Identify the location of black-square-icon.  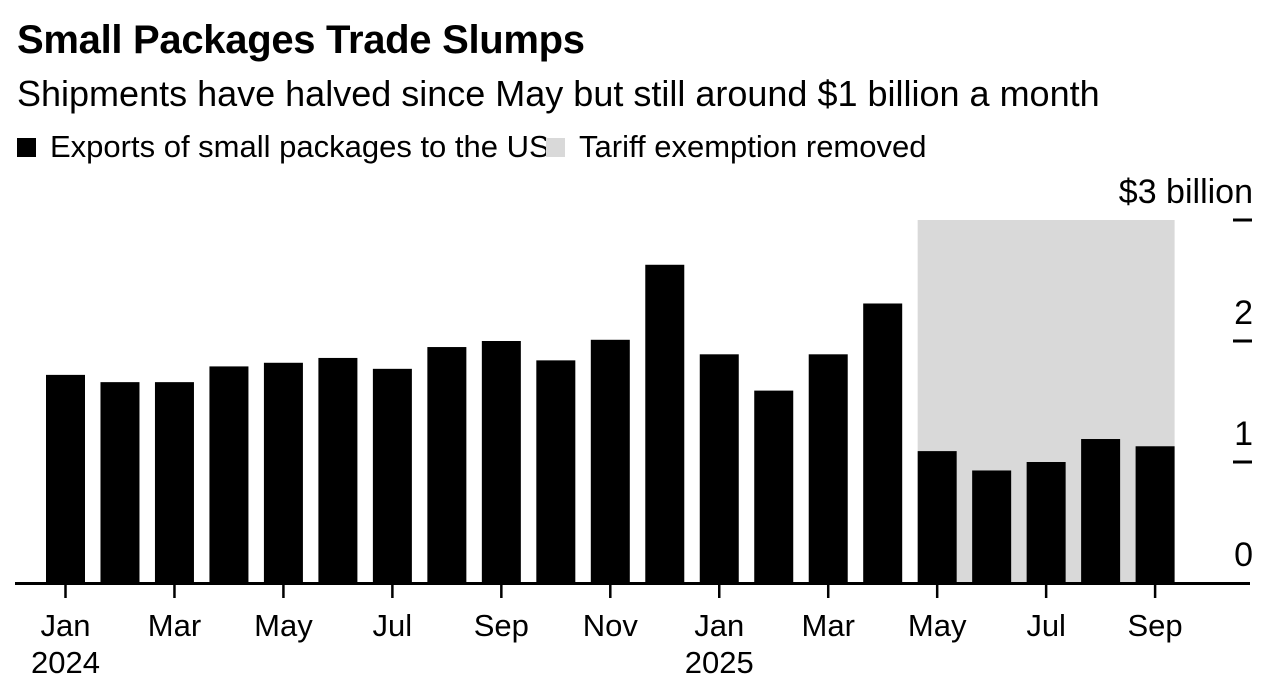
(26, 147).